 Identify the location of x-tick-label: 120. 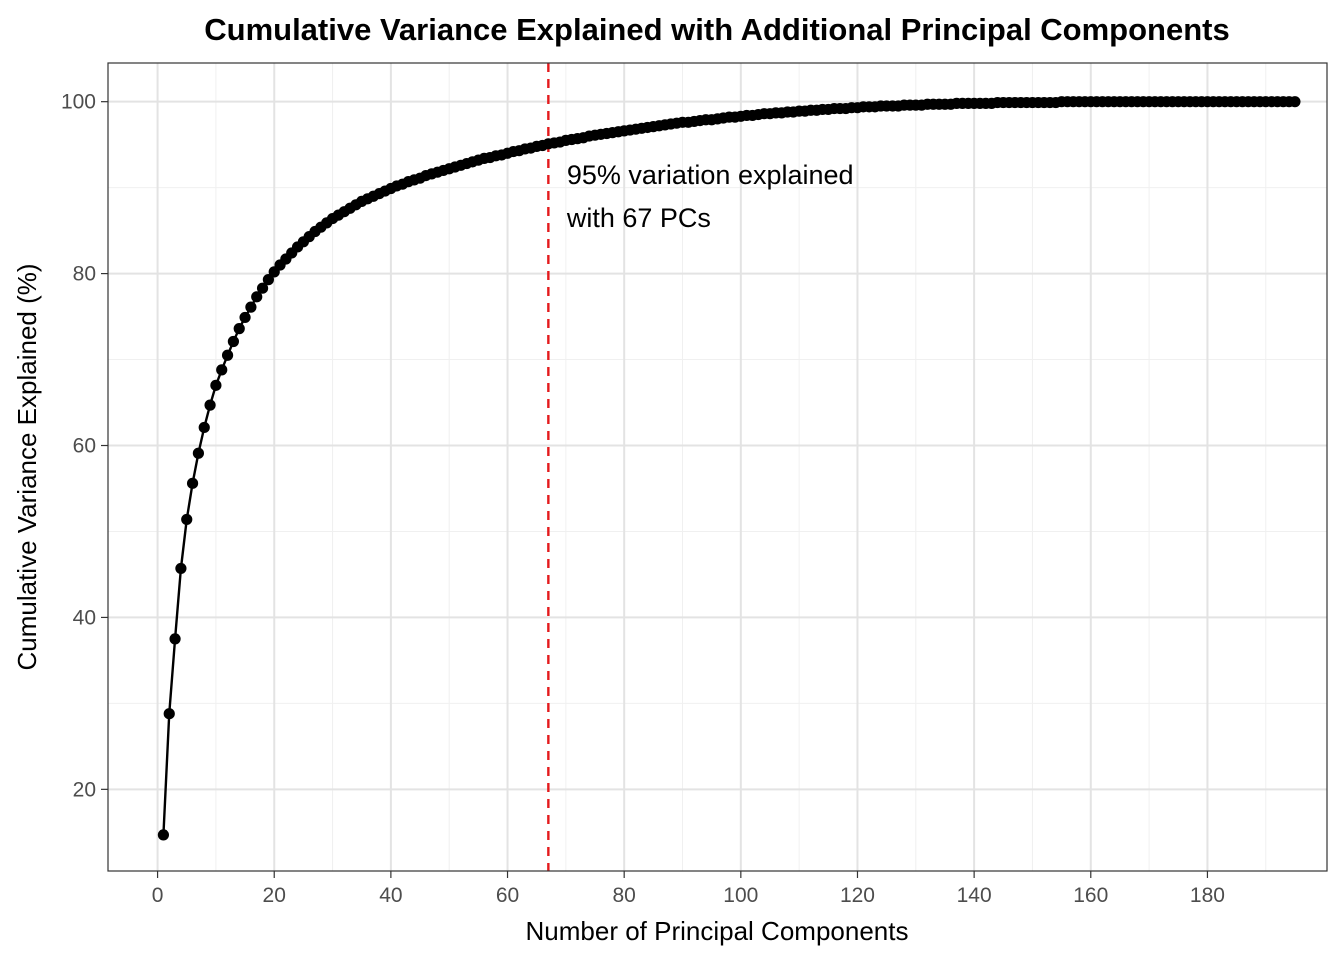
(857, 895).